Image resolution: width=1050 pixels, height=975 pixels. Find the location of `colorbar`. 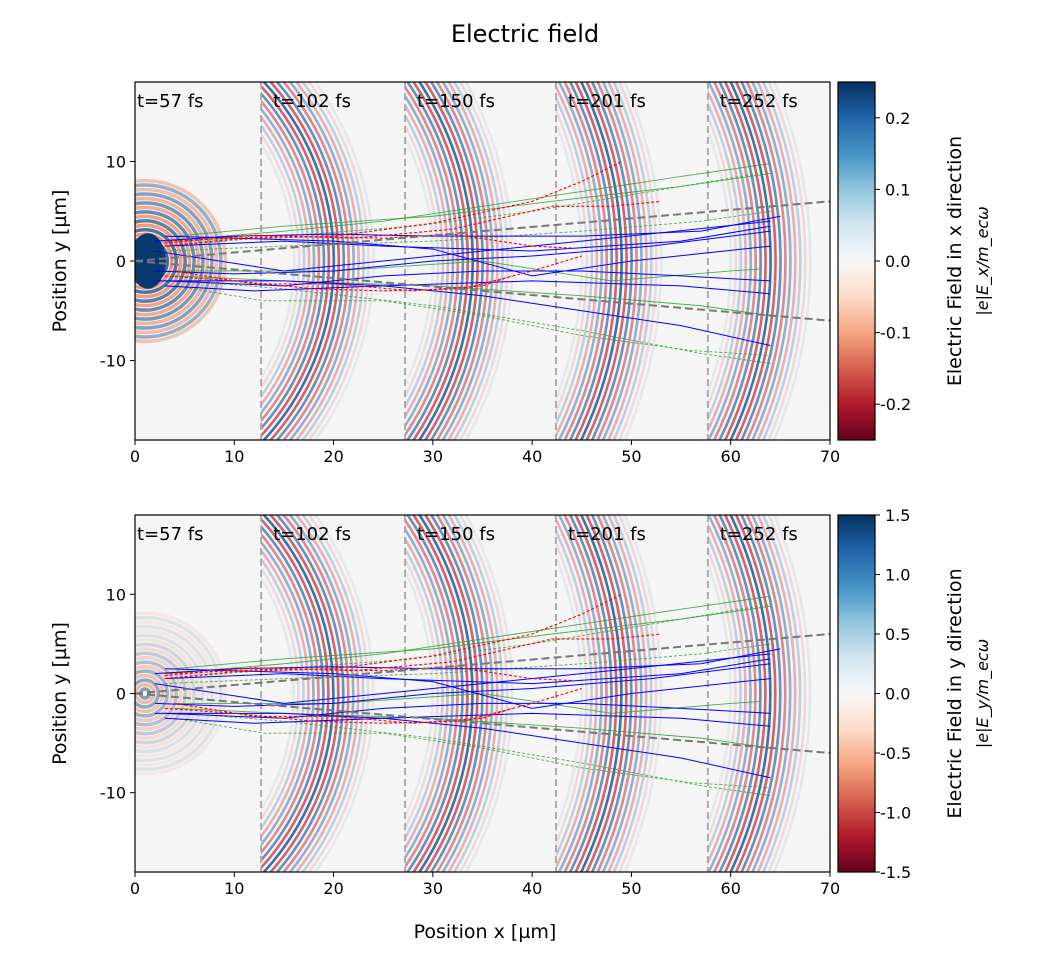

colorbar is located at coordinates (856, 693).